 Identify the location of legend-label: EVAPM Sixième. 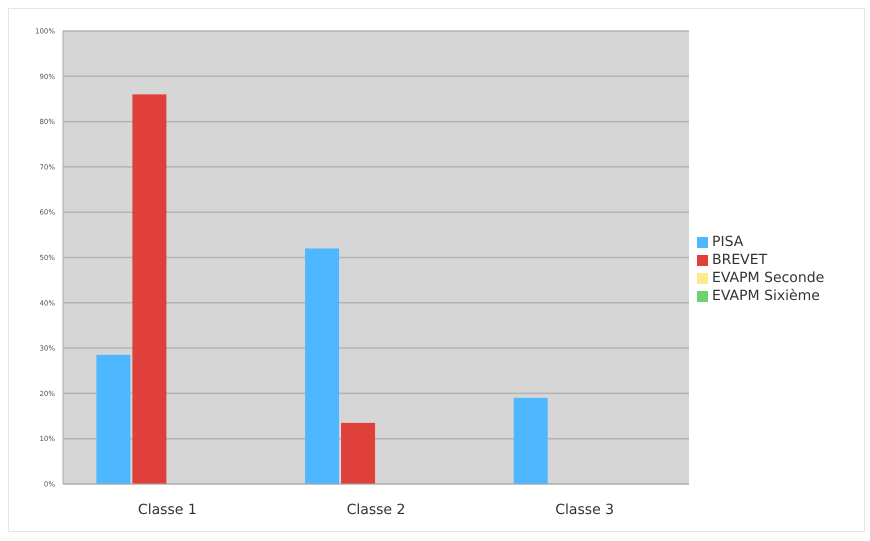
(766, 296).